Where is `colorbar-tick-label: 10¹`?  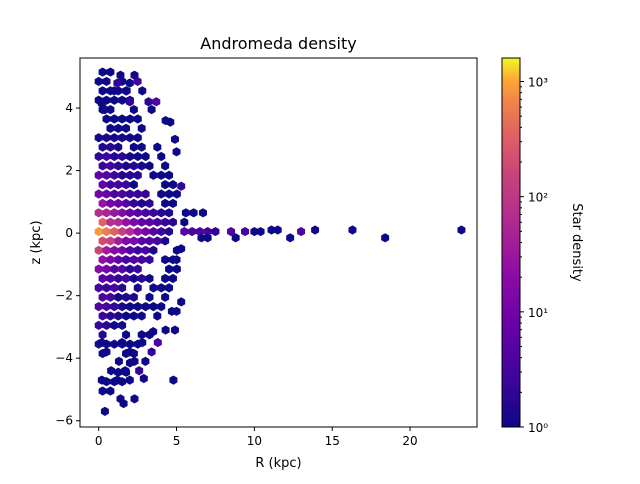 colorbar-tick-label: 10¹ is located at coordinates (538, 313).